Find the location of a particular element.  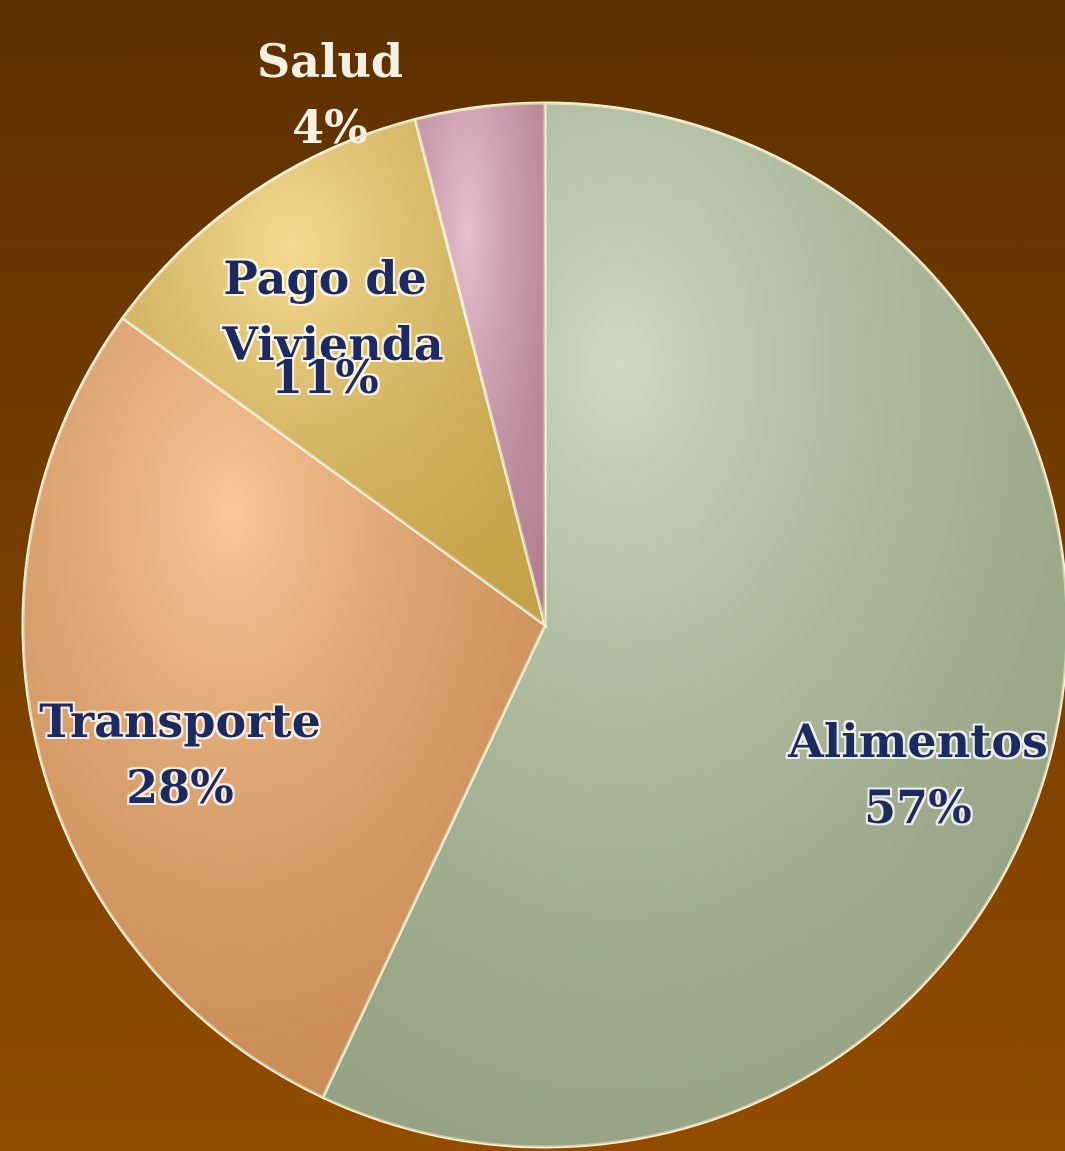

category-label: Transporte is located at coordinates (180, 721).